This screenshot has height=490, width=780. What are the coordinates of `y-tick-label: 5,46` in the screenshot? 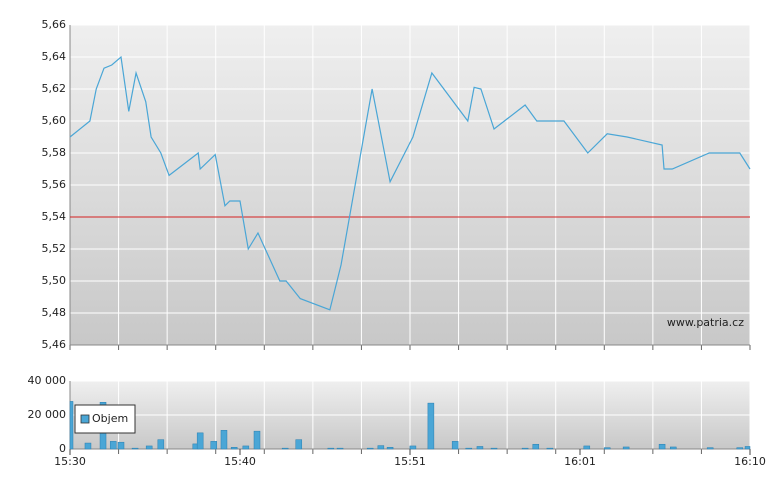 It's located at (54, 344).